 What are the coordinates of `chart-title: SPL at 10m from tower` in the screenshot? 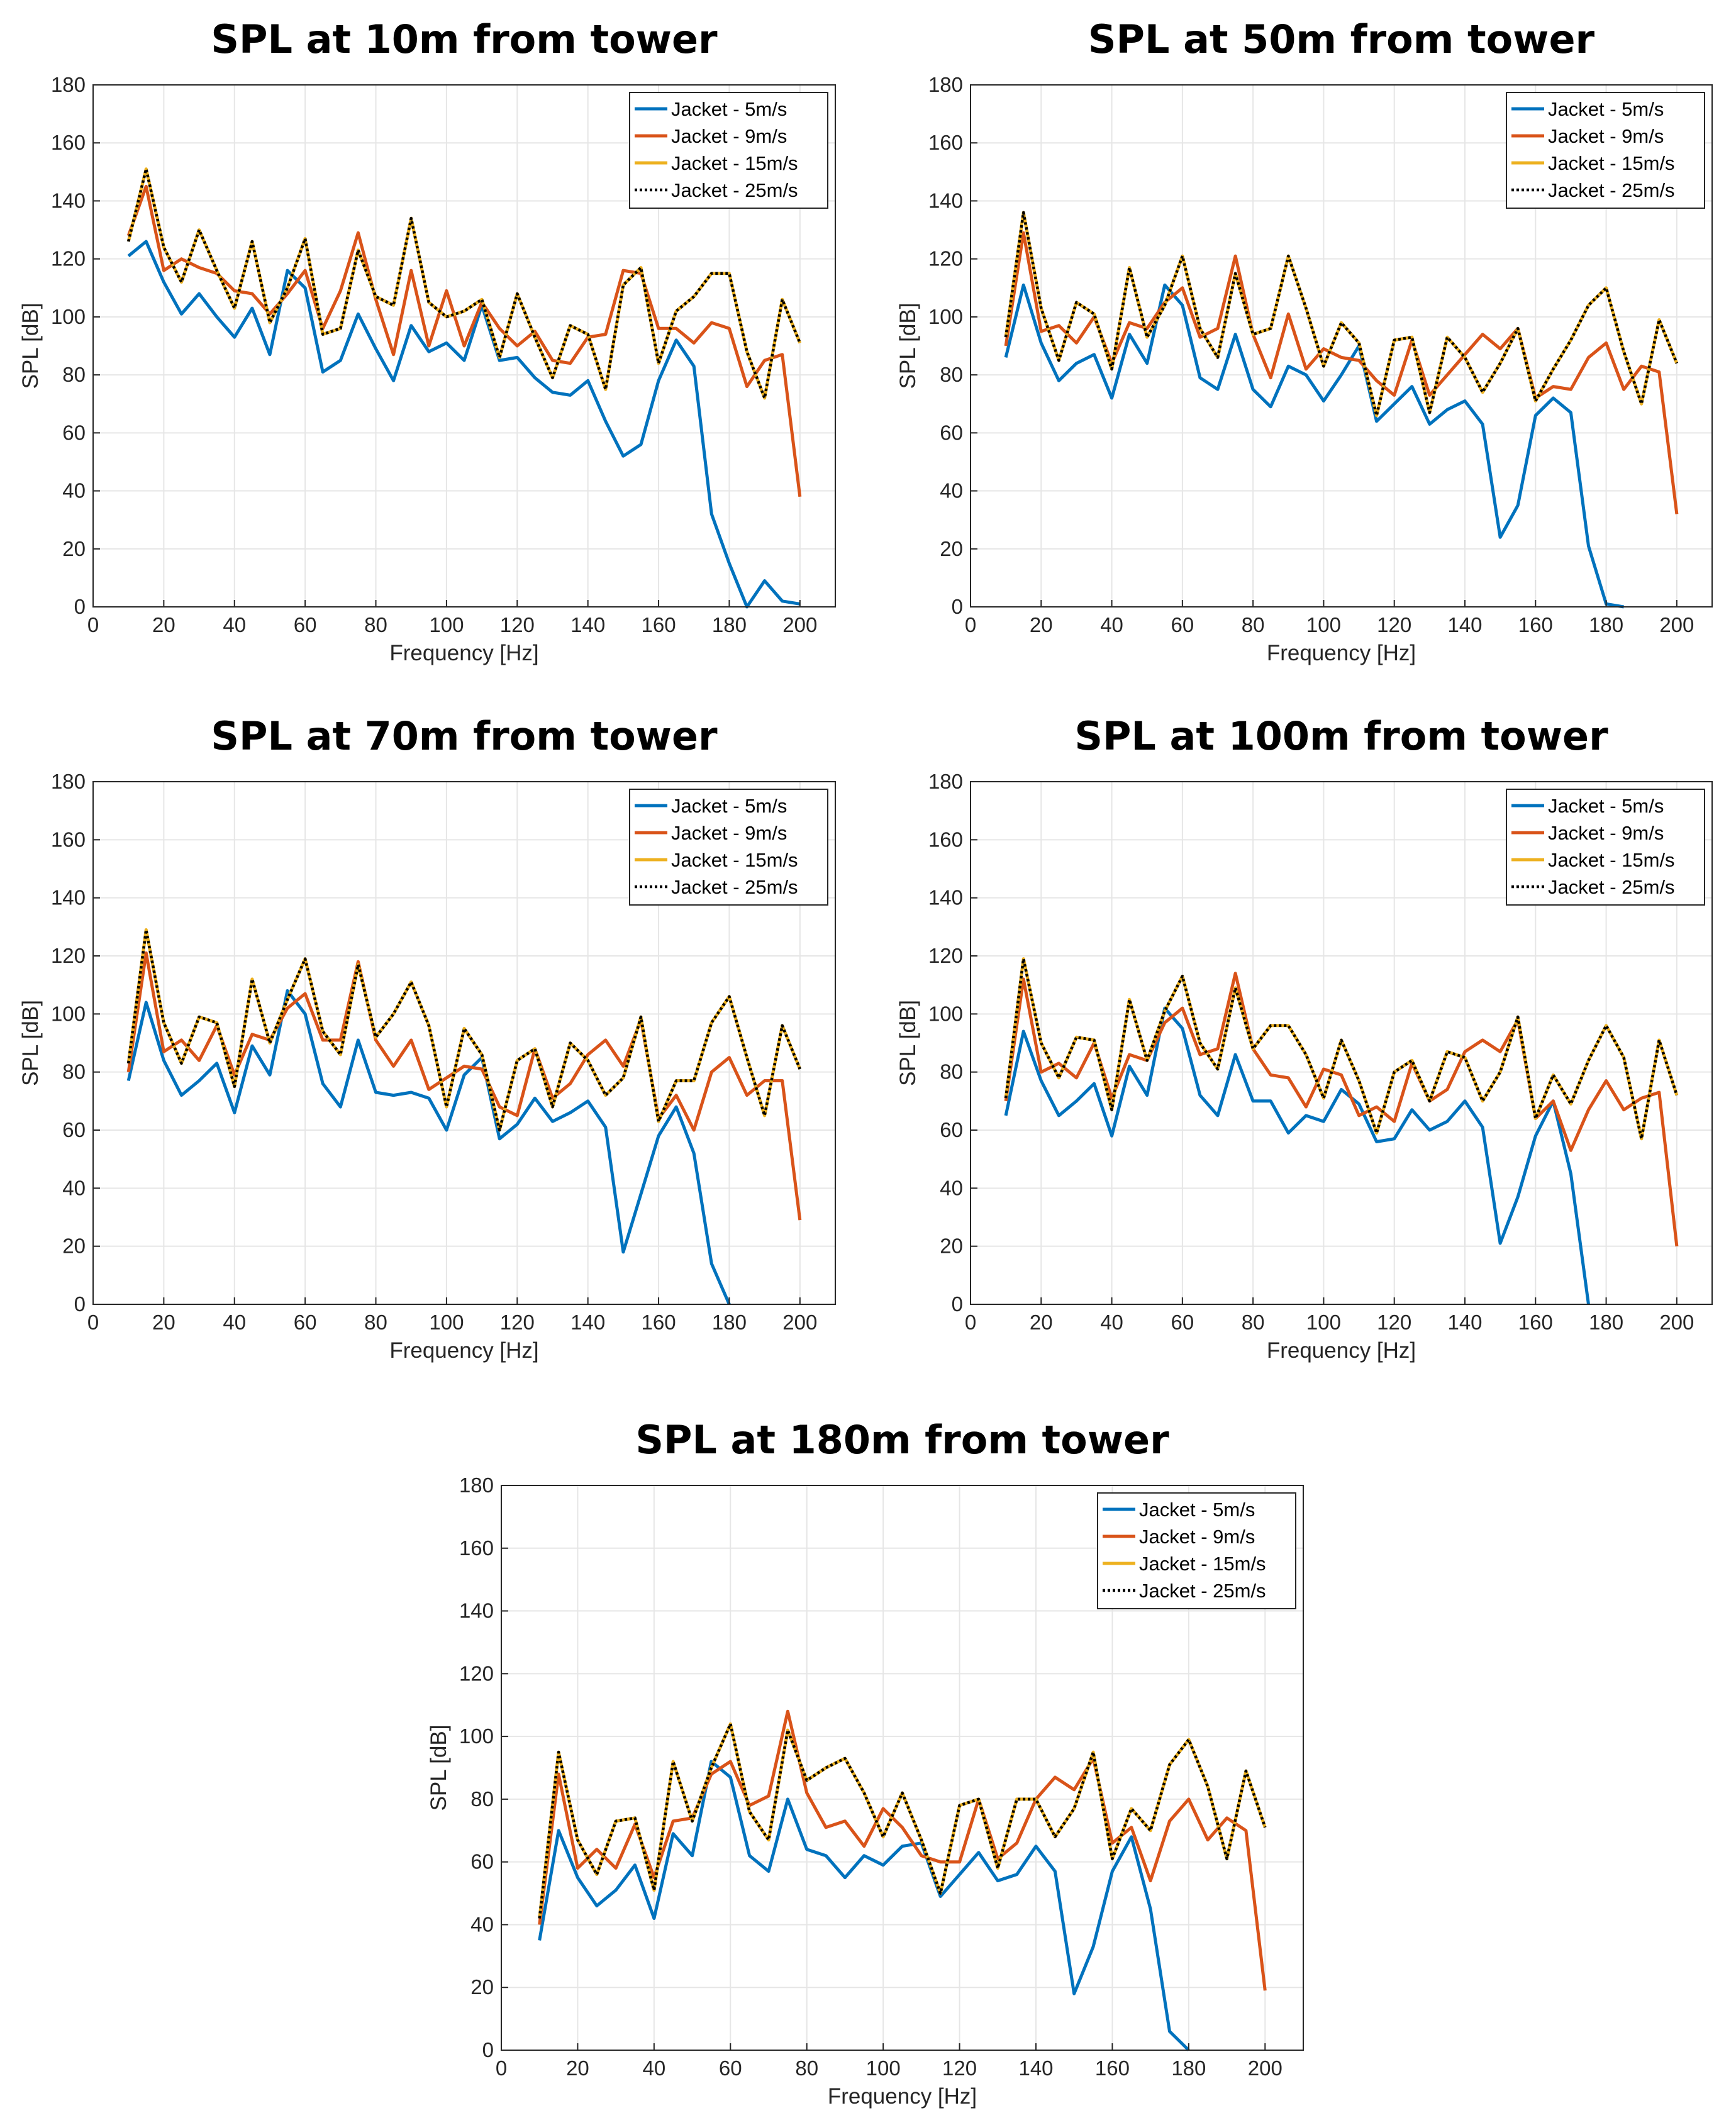 It's located at (465, 39).